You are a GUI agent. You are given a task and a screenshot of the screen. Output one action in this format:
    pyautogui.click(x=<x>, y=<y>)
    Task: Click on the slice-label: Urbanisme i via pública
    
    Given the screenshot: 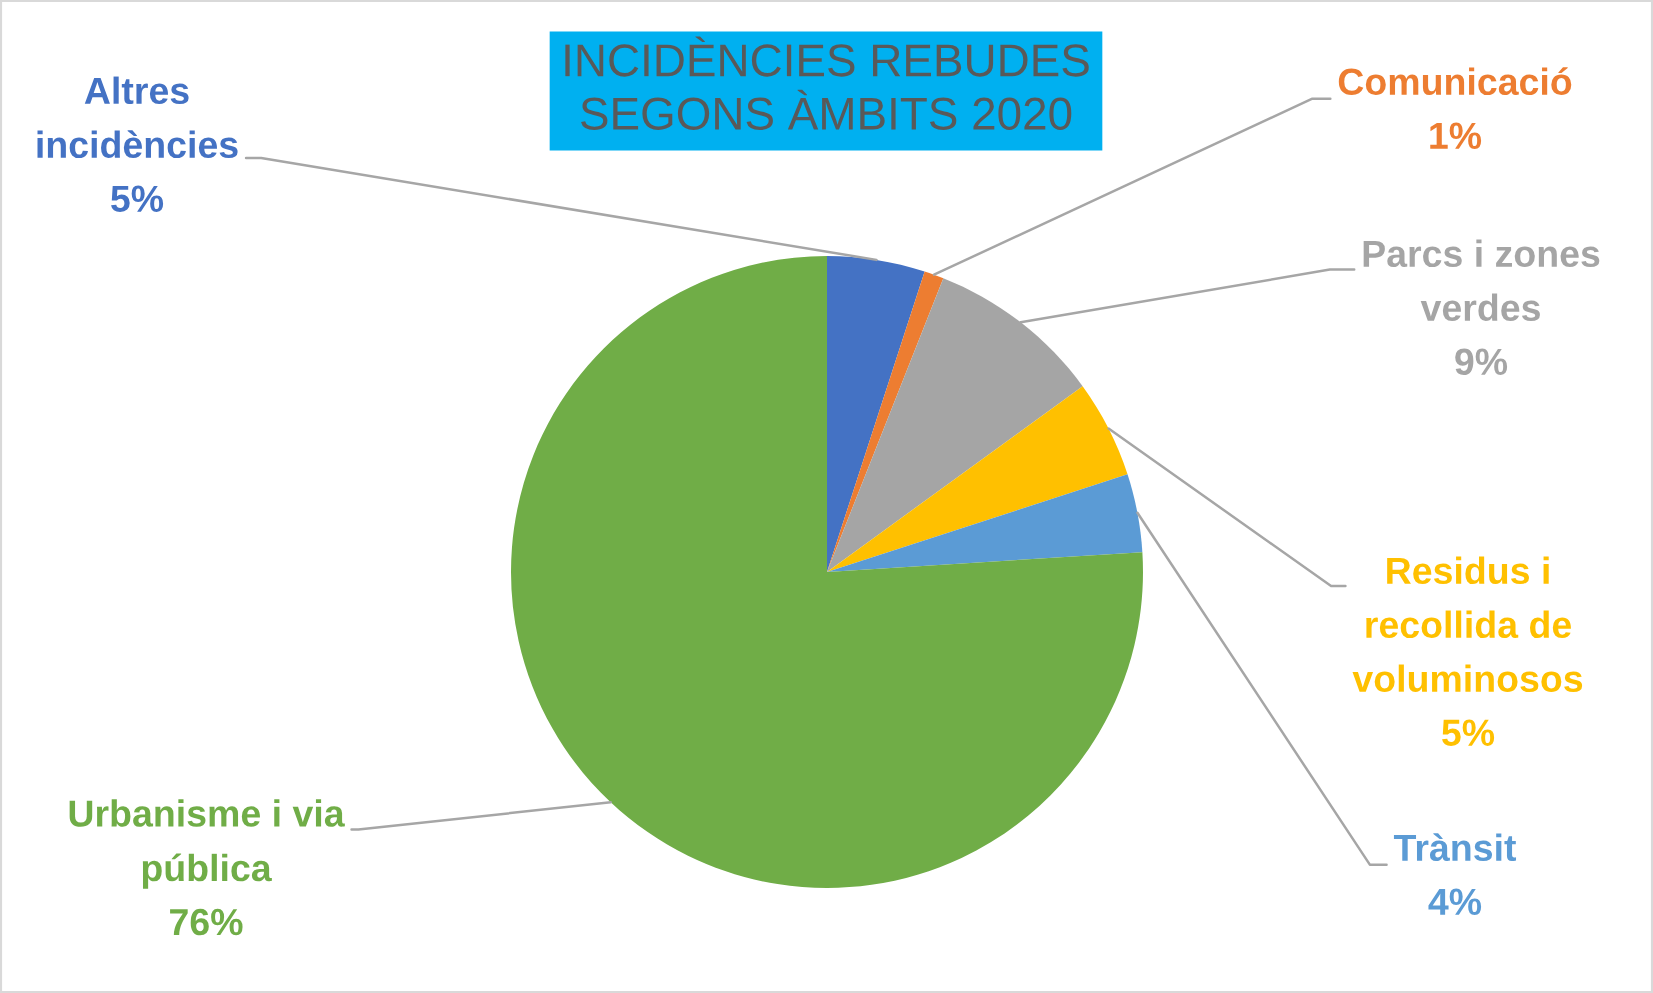 What is the action you would take?
    pyautogui.click(x=207, y=844)
    